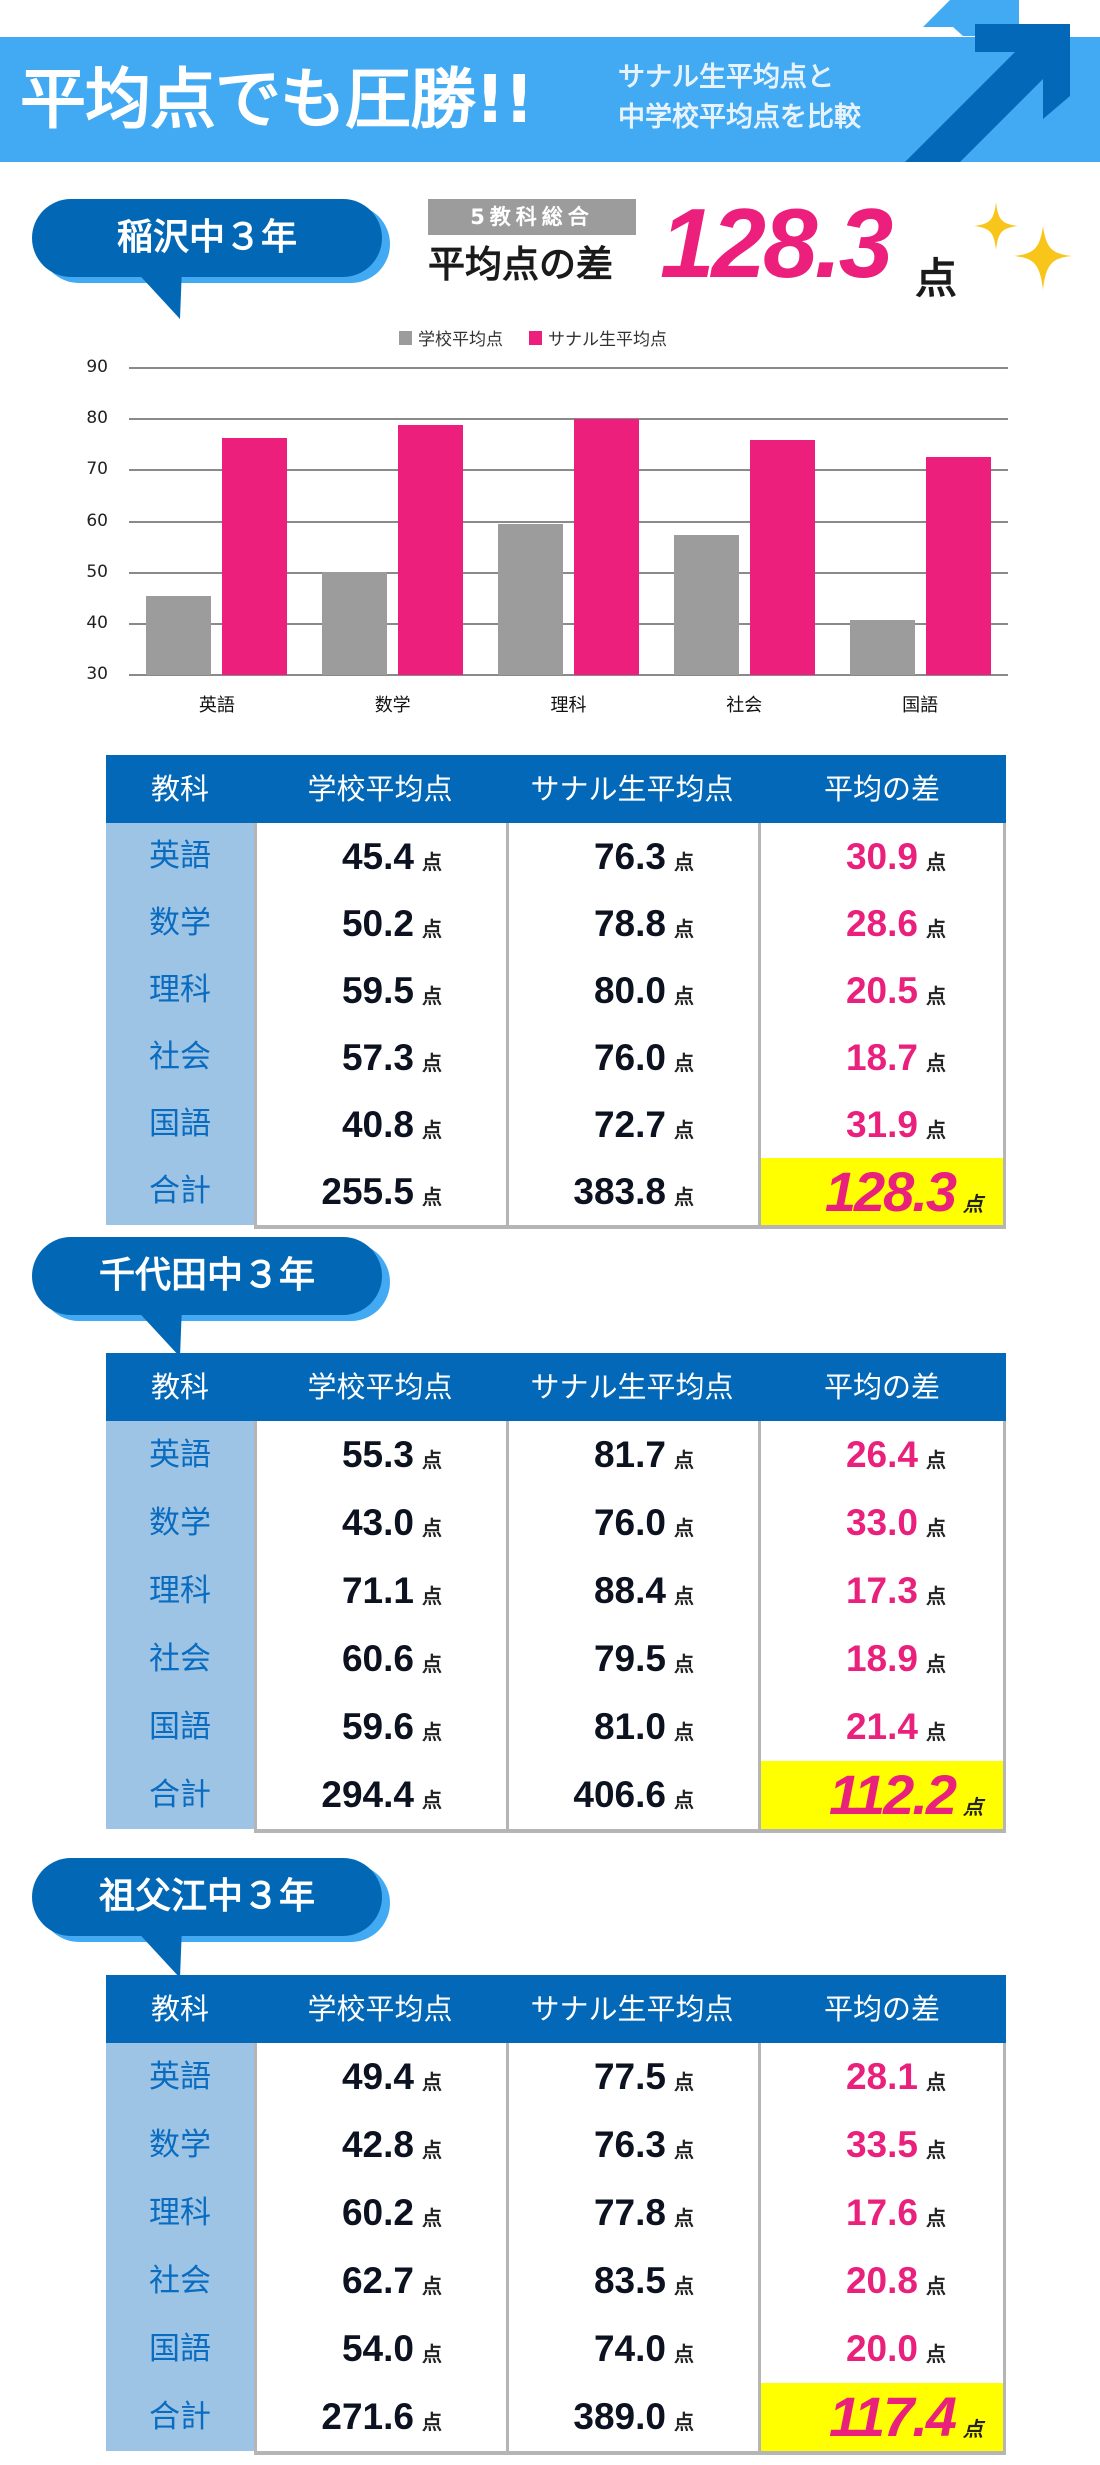  What do you see at coordinates (893, 1794) in the screenshot?
I see `value: 112.2` at bounding box center [893, 1794].